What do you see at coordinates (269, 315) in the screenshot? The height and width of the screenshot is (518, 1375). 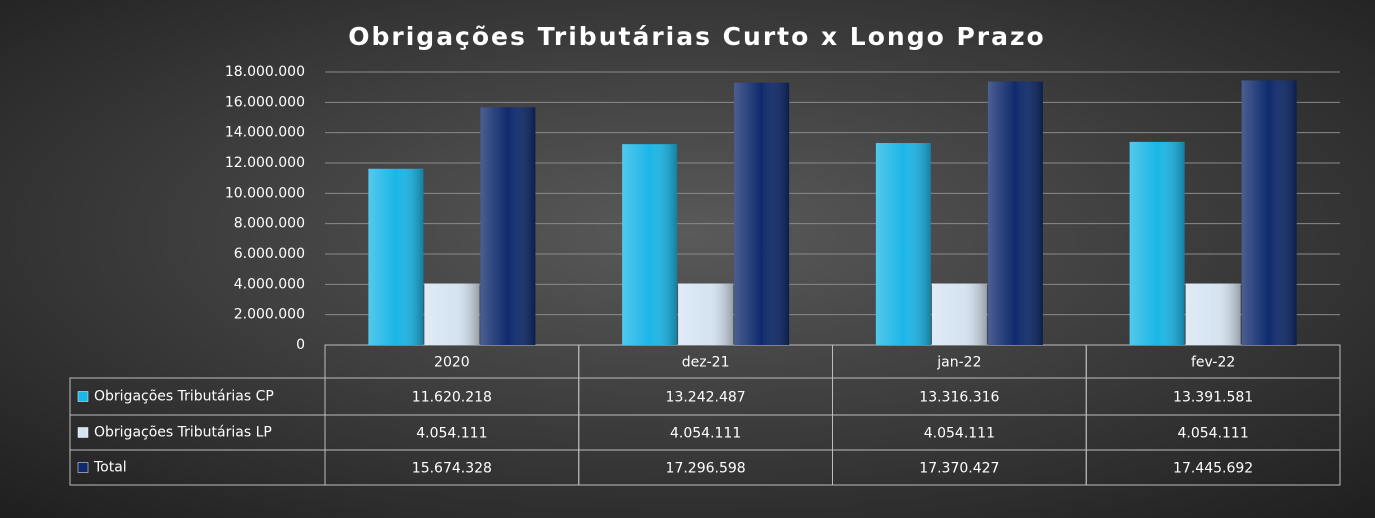 I see `y-tick-label: 2.000.000` at bounding box center [269, 315].